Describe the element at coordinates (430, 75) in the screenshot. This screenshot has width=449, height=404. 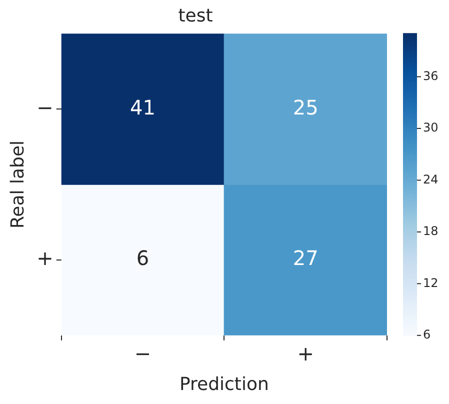
I see `color-bar-label: 36` at that location.